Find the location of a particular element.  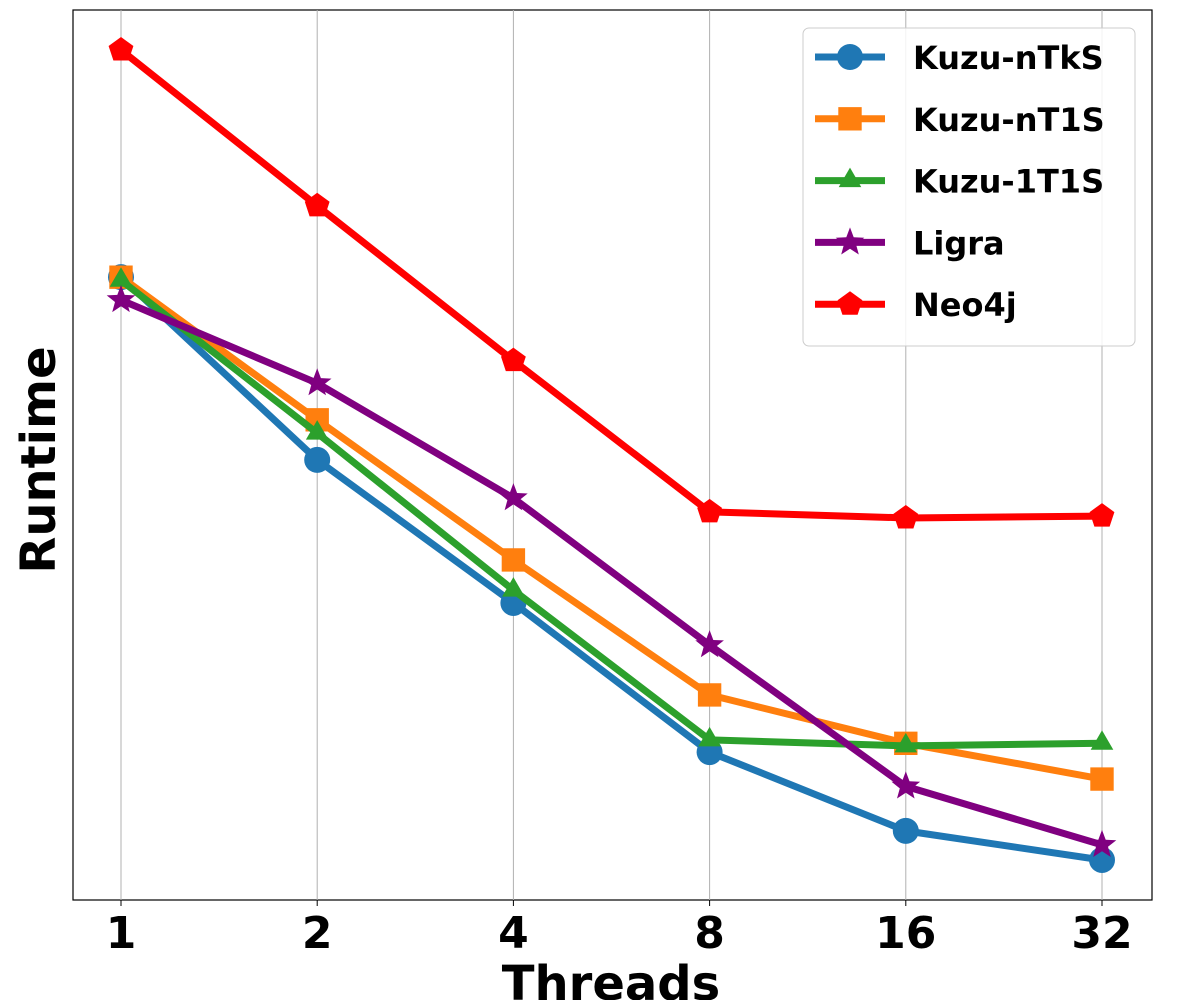

x-axis-label: Threads is located at coordinates (611, 978).